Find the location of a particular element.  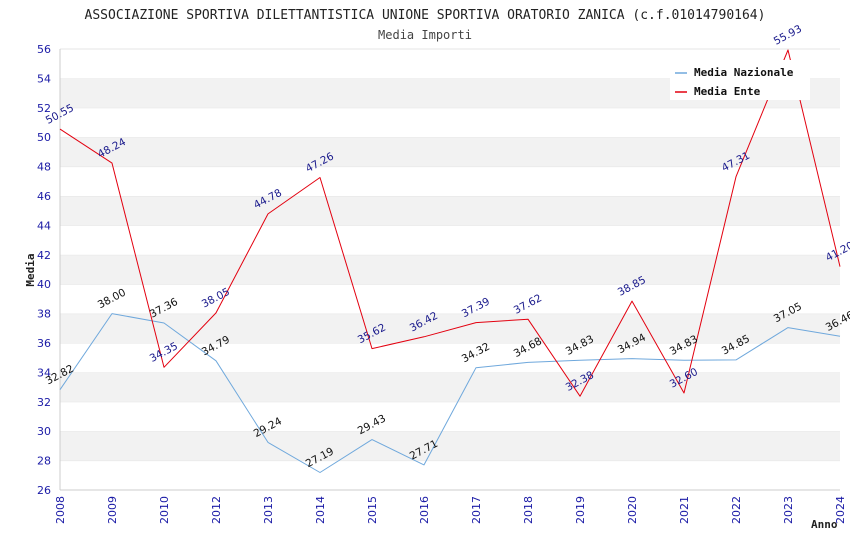

legend: Media Nazionale Media Ente is located at coordinates (740, 80).